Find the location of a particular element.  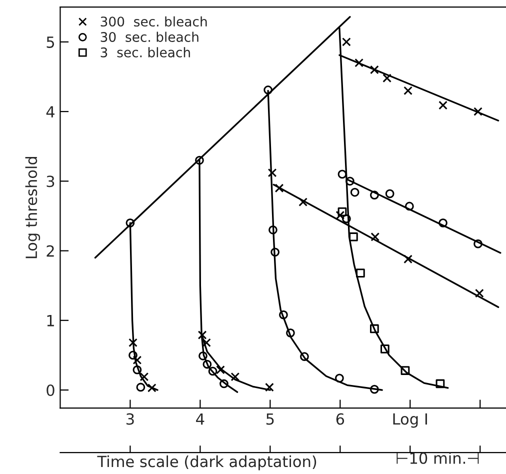

x-axis-title: Log I is located at coordinates (410, 420).